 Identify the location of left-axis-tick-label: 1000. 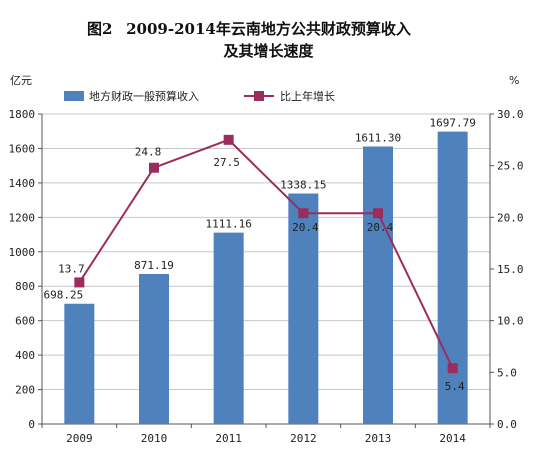
(22, 252).